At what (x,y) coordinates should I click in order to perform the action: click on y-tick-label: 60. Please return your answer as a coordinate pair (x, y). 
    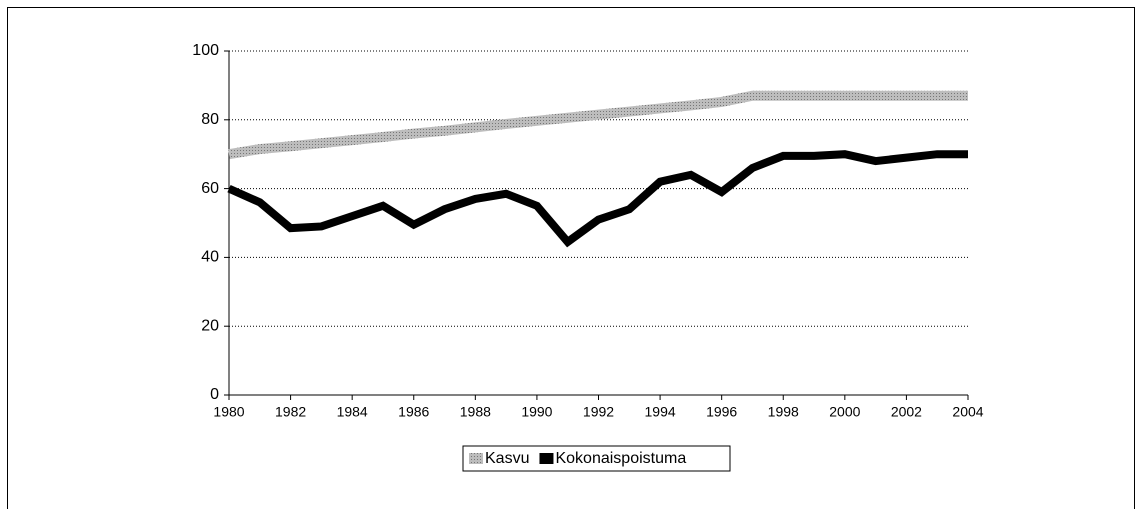
    Looking at the image, I should click on (210, 188).